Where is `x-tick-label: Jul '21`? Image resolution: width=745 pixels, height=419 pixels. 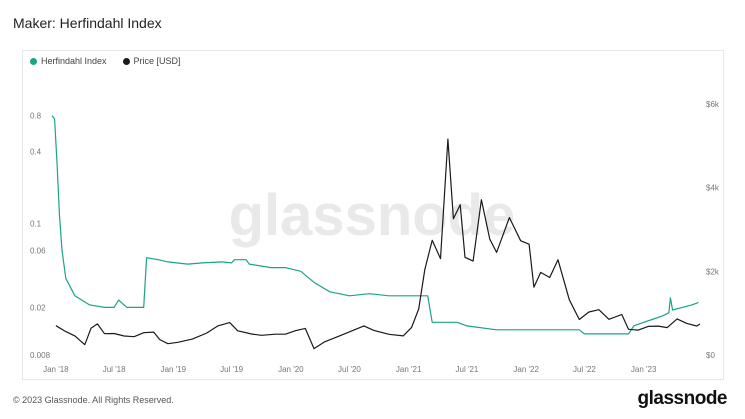 x-tick-label: Jul '21 is located at coordinates (467, 369).